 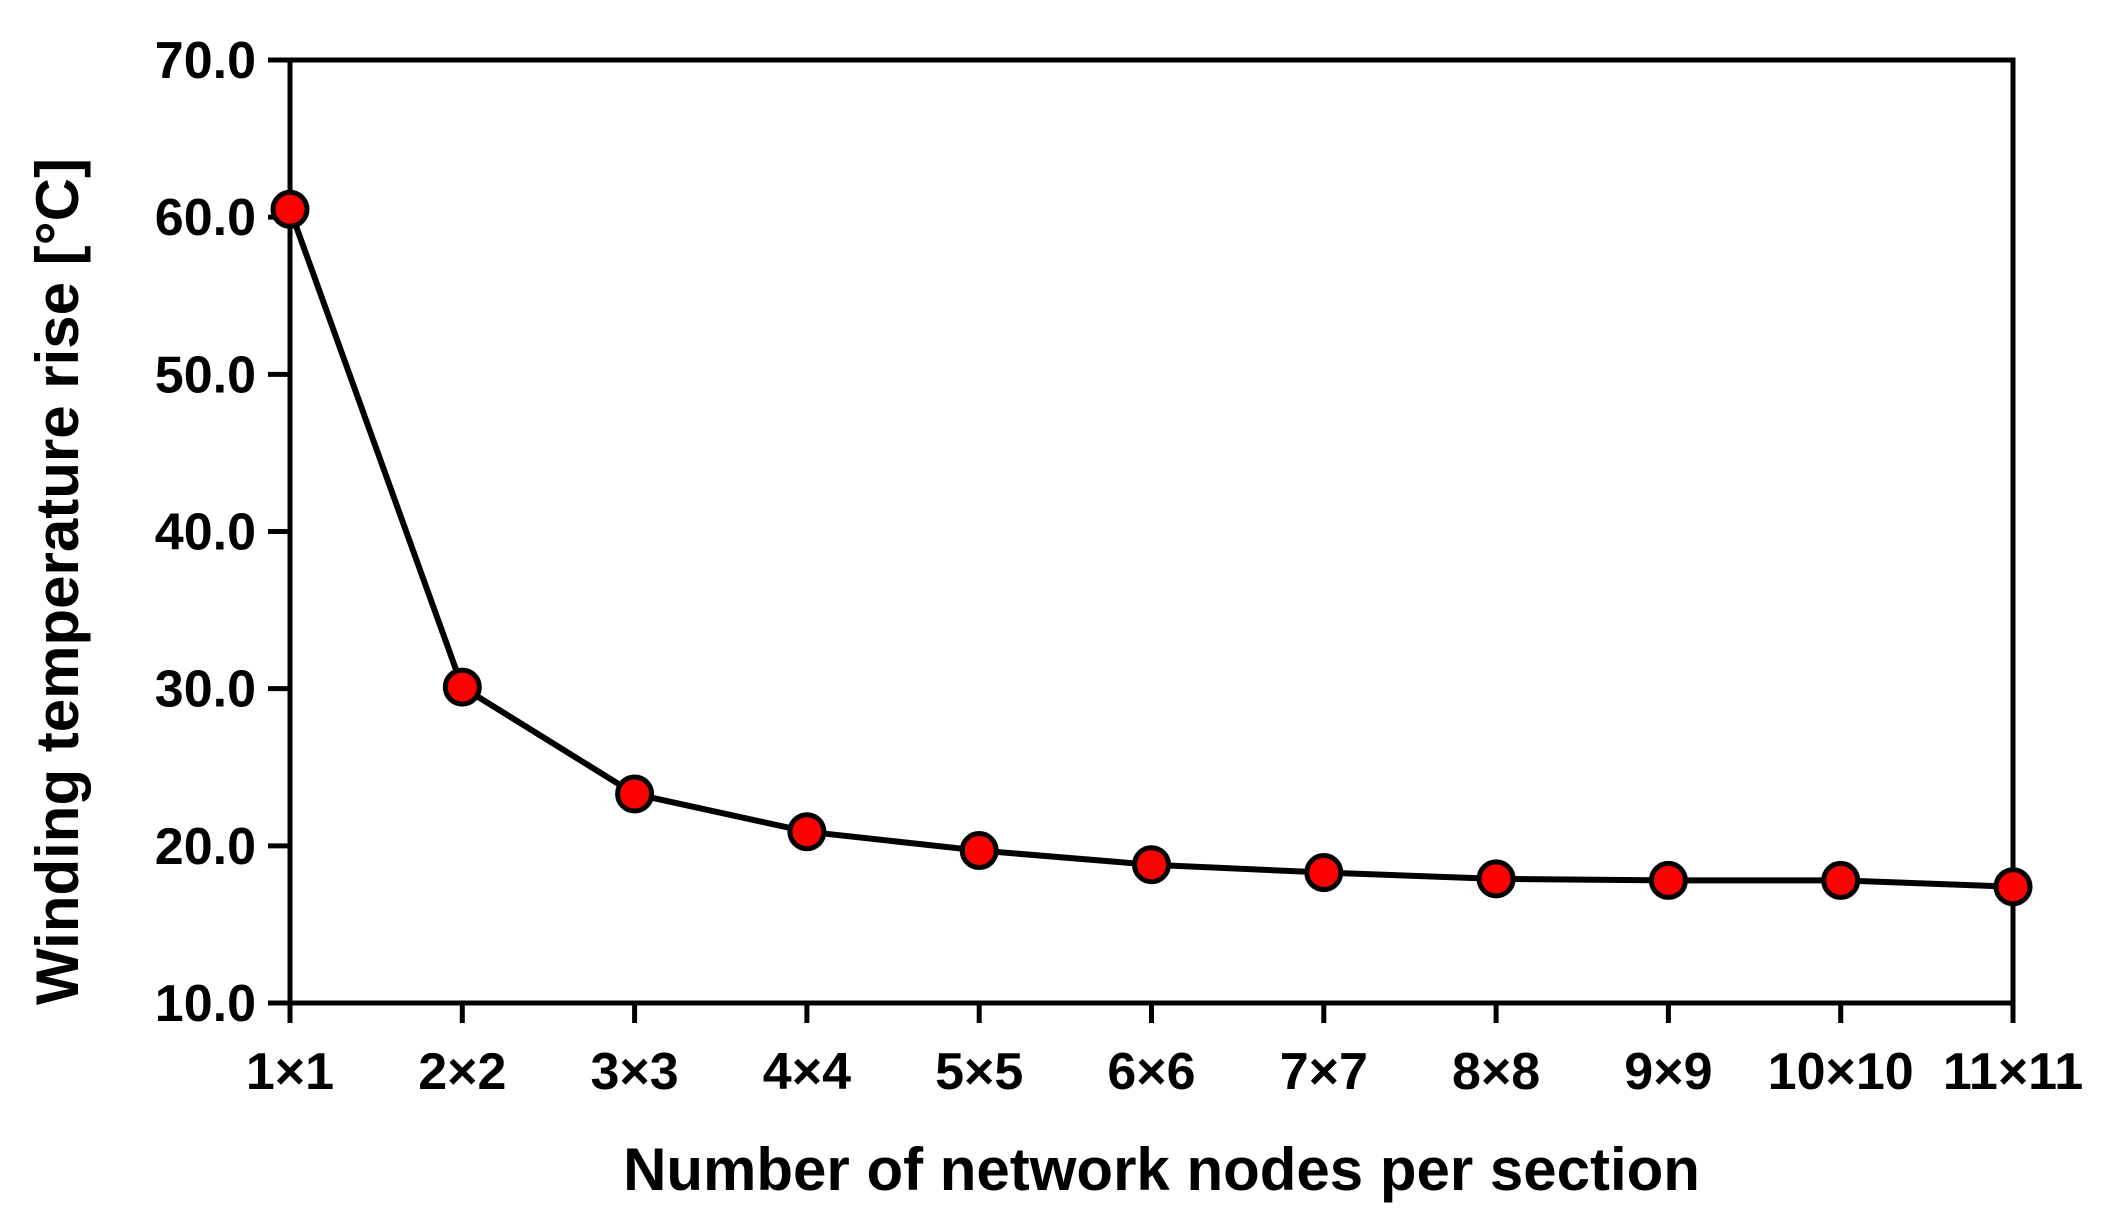 I want to click on x-tick-label: 11×11, so click(x=2013, y=1072).